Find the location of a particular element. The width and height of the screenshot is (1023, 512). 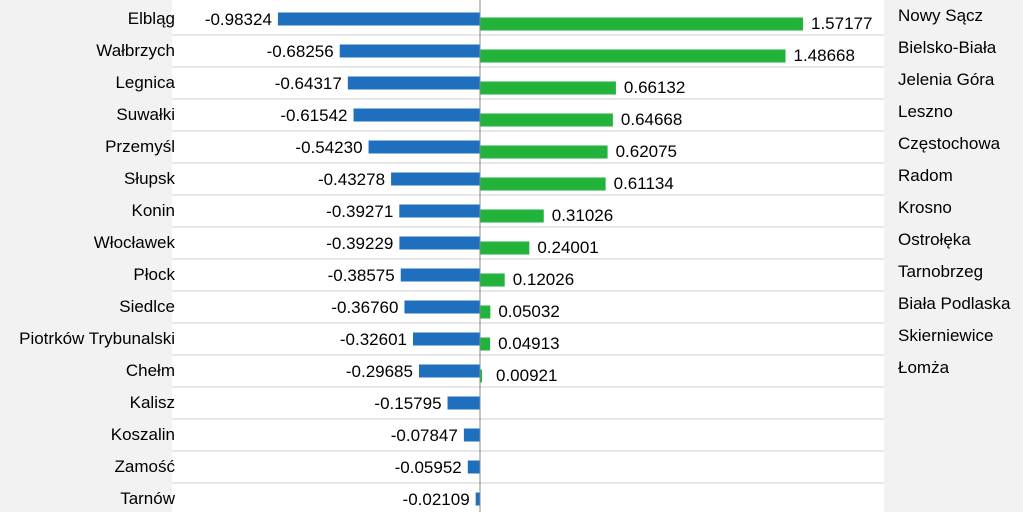

data-label: 1.57177 is located at coordinates (841, 23).